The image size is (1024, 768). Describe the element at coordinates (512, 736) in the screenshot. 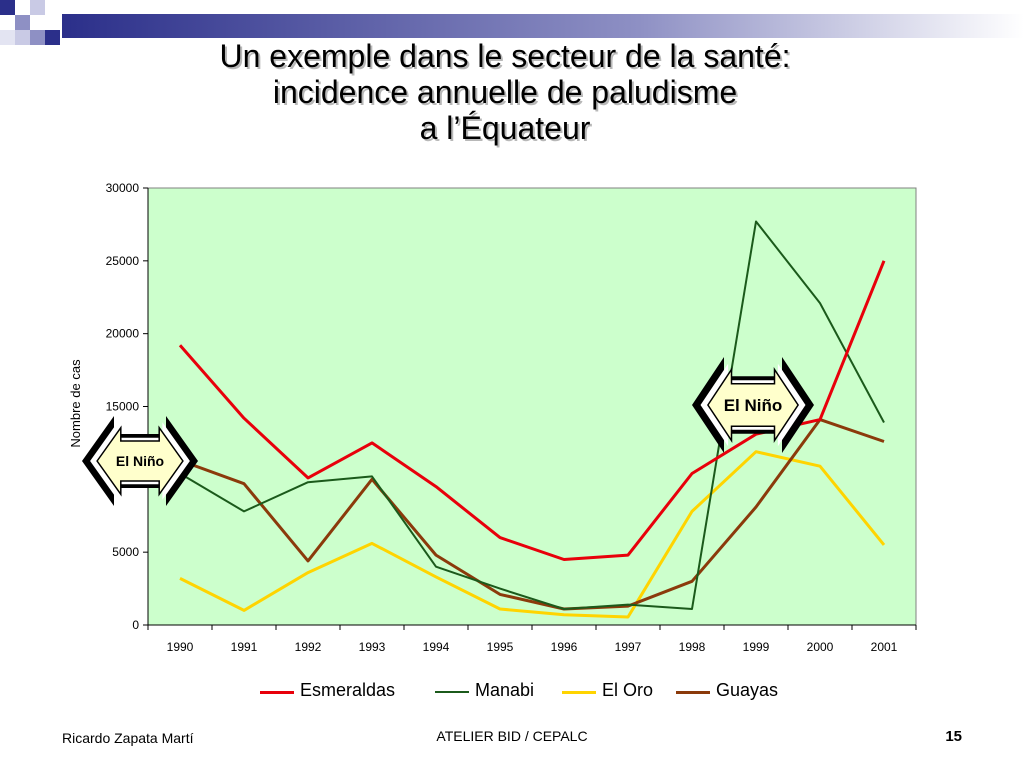

I see `footer-event: ATELIER BID / CEPALC` at that location.